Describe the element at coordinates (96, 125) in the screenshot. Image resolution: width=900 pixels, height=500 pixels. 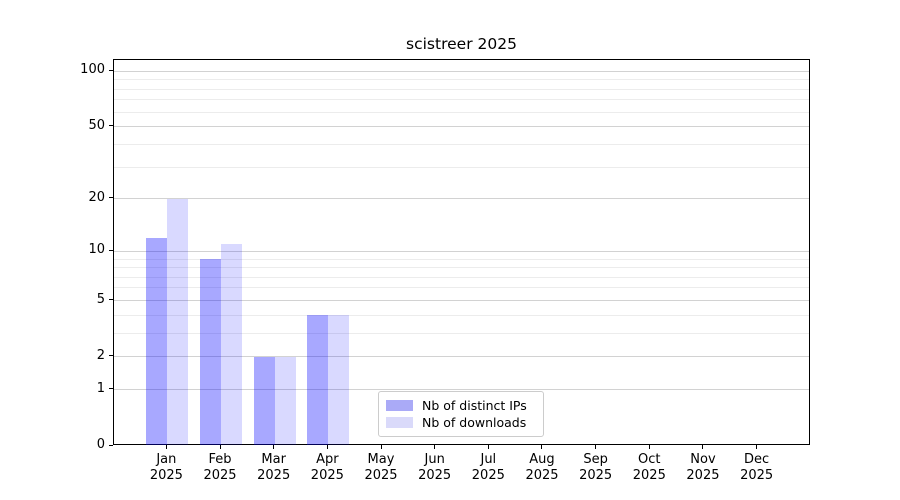
I see `y-tick-label: 50` at that location.